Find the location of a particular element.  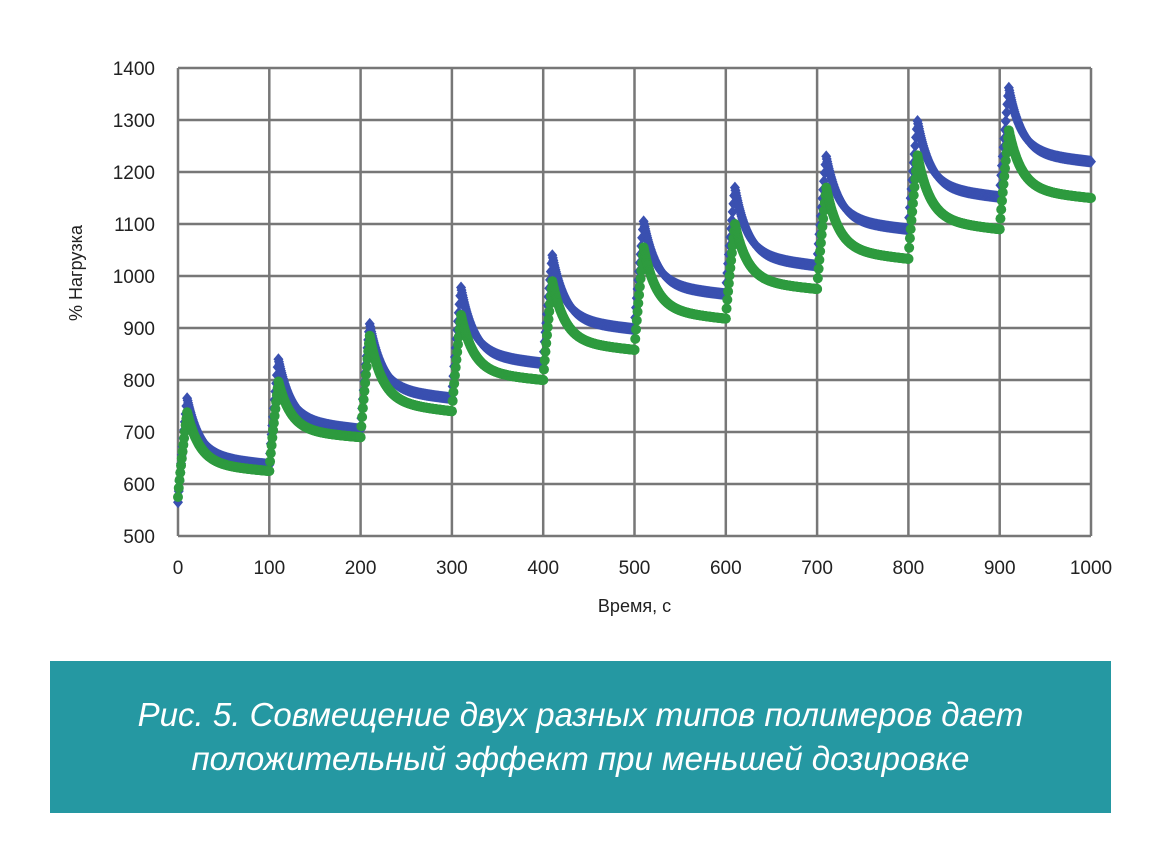

x-tick-label: 1000 is located at coordinates (1091, 568).